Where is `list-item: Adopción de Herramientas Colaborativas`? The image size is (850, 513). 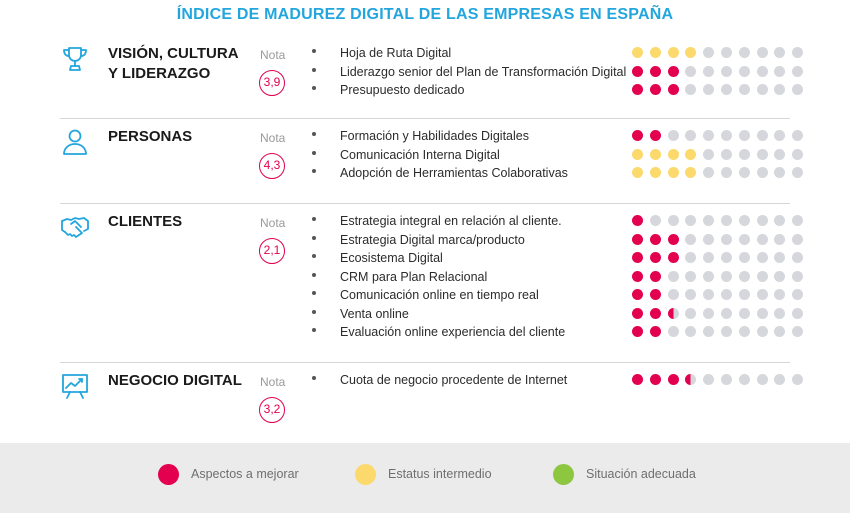 list-item: Adopción de Herramientas Colaborativas is located at coordinates (558, 175).